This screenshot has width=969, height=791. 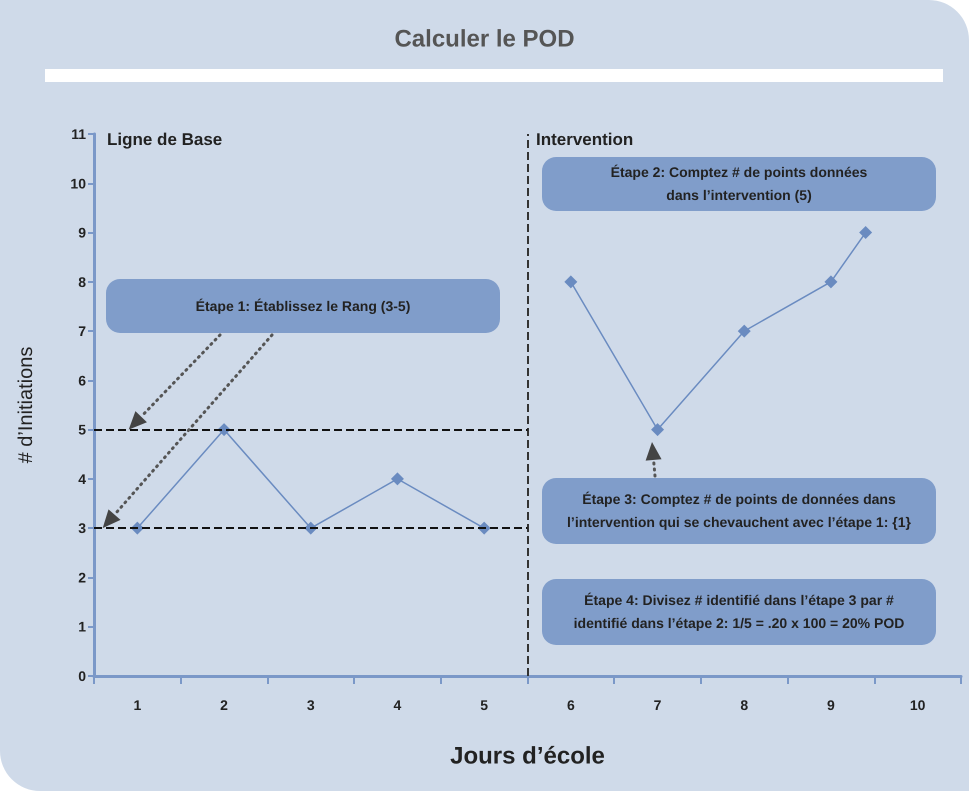 What do you see at coordinates (831, 705) in the screenshot?
I see `x-tick-label: 9` at bounding box center [831, 705].